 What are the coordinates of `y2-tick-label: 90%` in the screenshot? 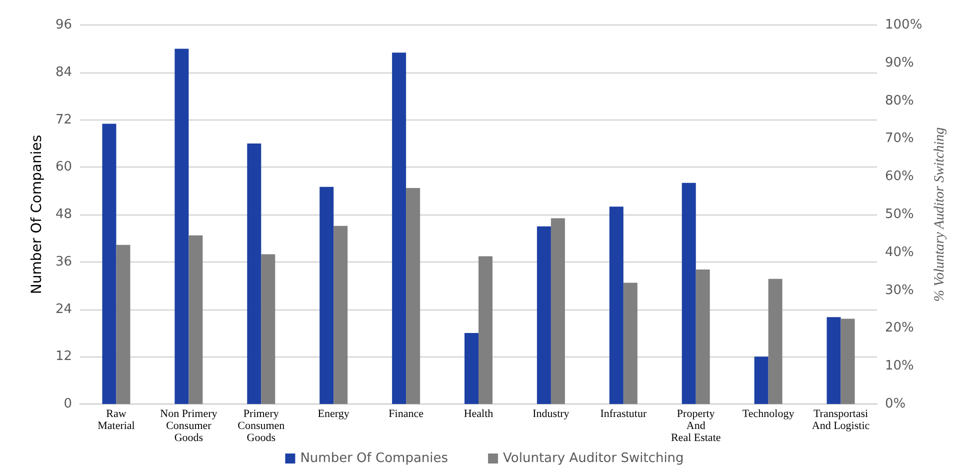 It's located at (899, 62).